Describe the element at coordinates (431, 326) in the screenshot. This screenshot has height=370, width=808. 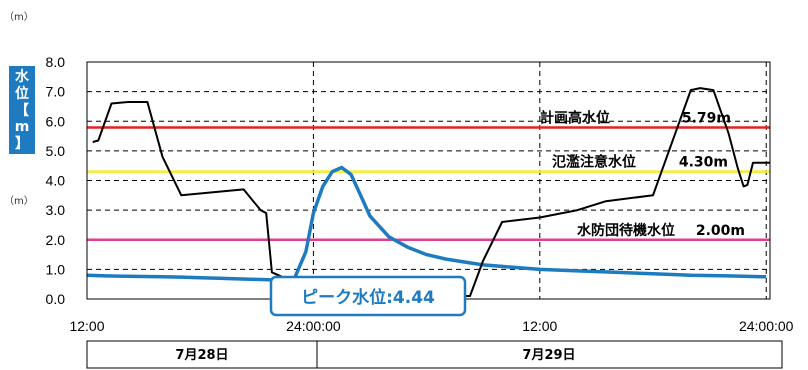
I see `x-tick-labels: 12:00 24:00:00 12:00 24:00:00` at that location.